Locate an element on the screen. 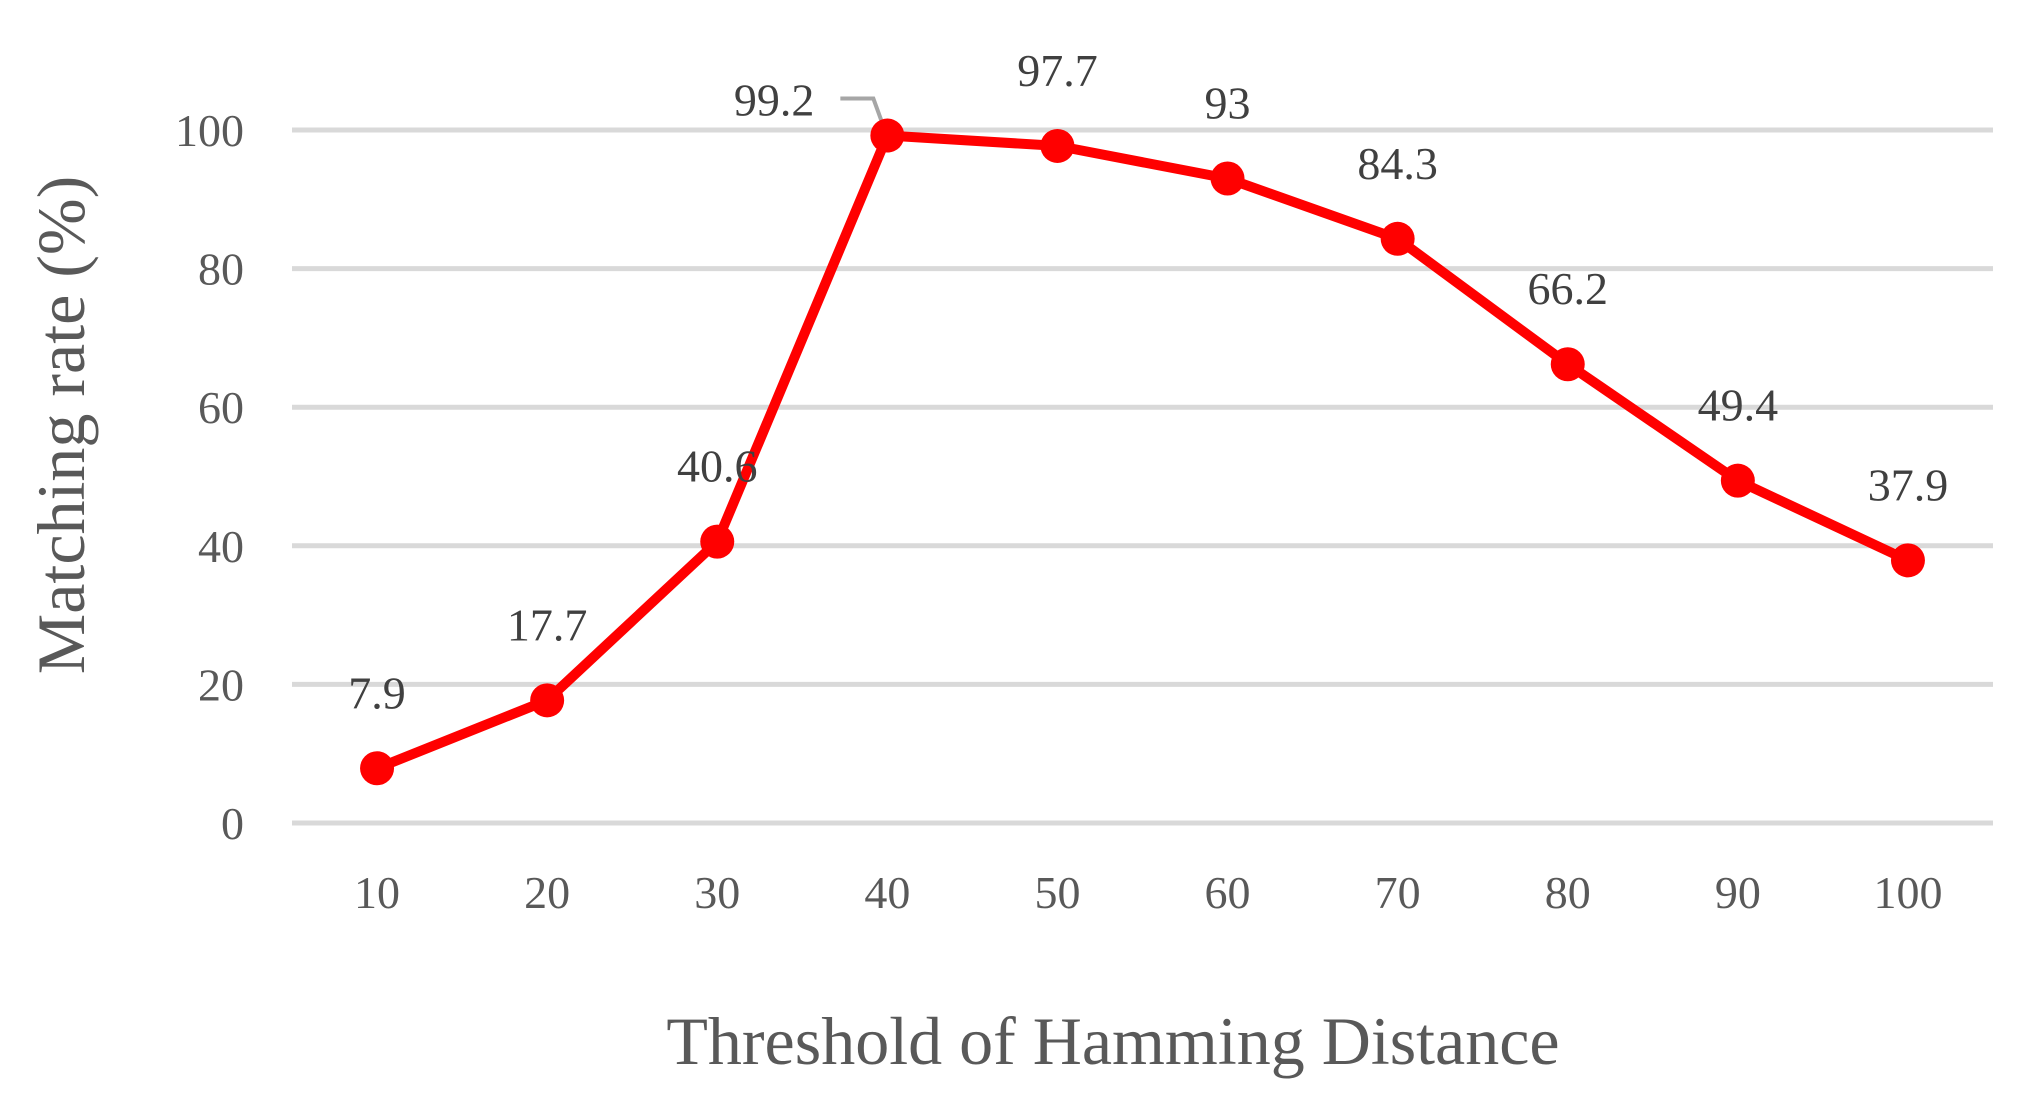 This screenshot has width=2024, height=1099. data-label: 37.9 is located at coordinates (1908, 484).